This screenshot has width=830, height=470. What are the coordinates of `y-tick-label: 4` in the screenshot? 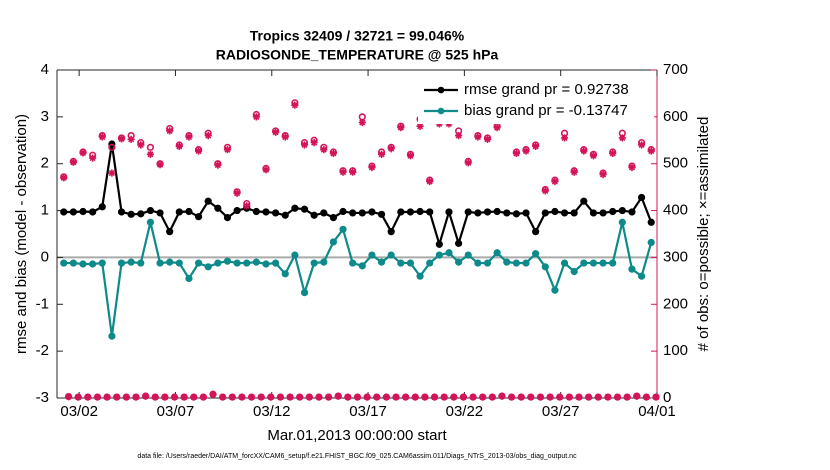 It's located at (45, 69).